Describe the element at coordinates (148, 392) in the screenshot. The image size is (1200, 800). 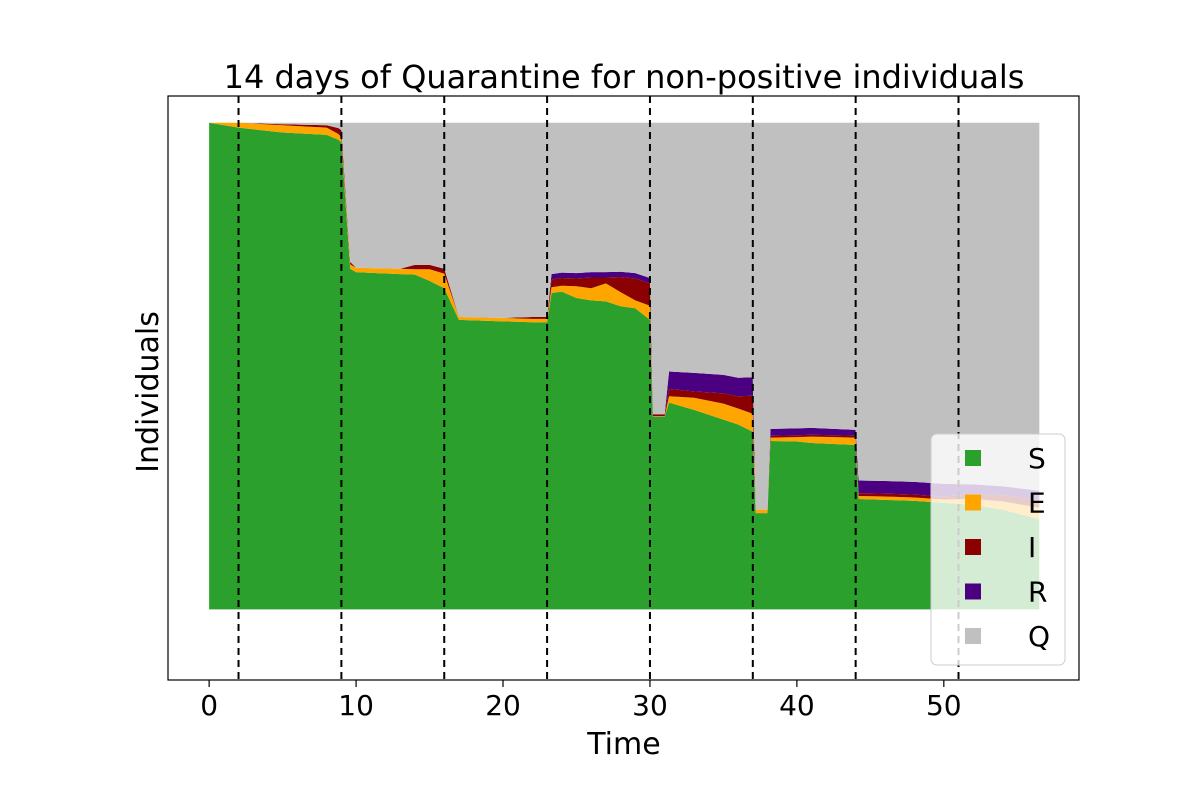
I see `y-axis-label: Individuals` at that location.